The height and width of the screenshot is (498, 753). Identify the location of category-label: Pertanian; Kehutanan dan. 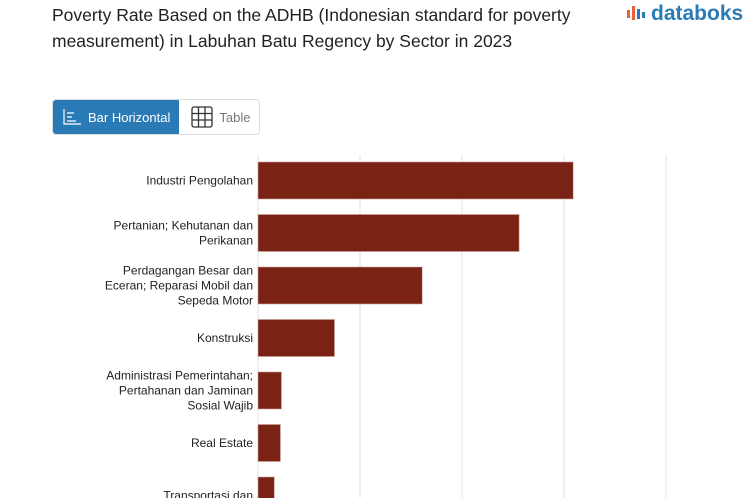
(183, 226).